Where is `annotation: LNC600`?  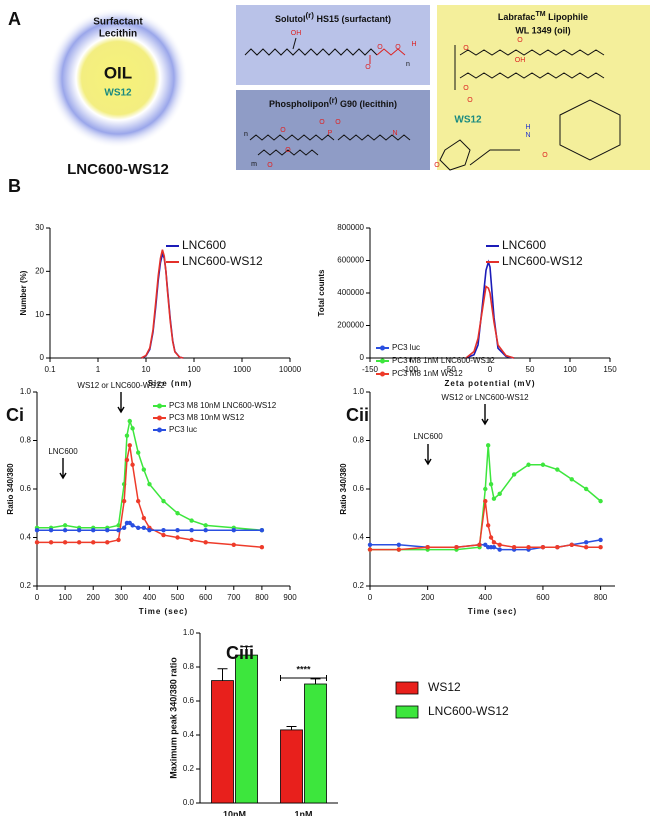 annotation: LNC600 is located at coordinates (63, 451).